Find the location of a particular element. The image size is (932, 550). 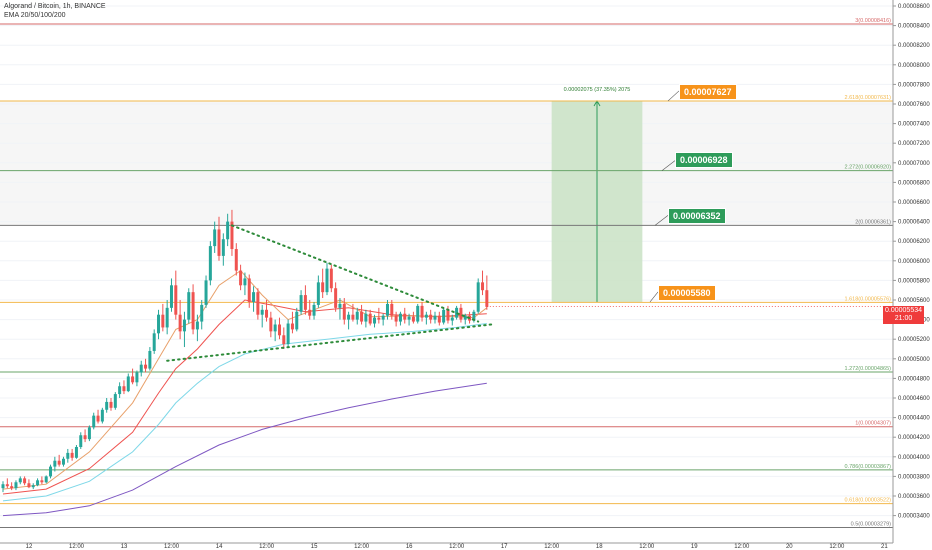

fib-level-label: 3(0.00008416) is located at coordinates (873, 21).